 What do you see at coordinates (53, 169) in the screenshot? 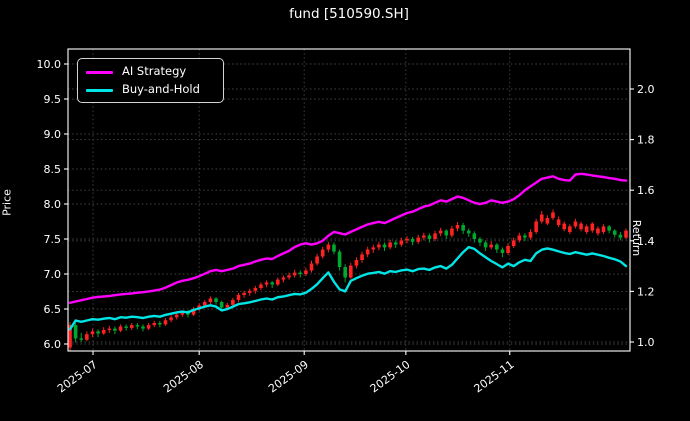
I see `tick-label: 8.5` at bounding box center [53, 169].